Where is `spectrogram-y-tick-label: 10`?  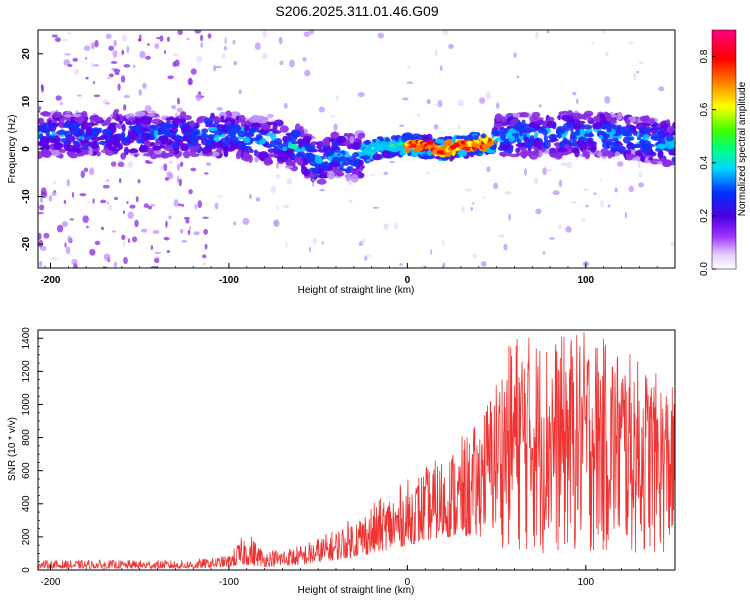
spectrogram-y-tick-label: 10 is located at coordinates (26, 101).